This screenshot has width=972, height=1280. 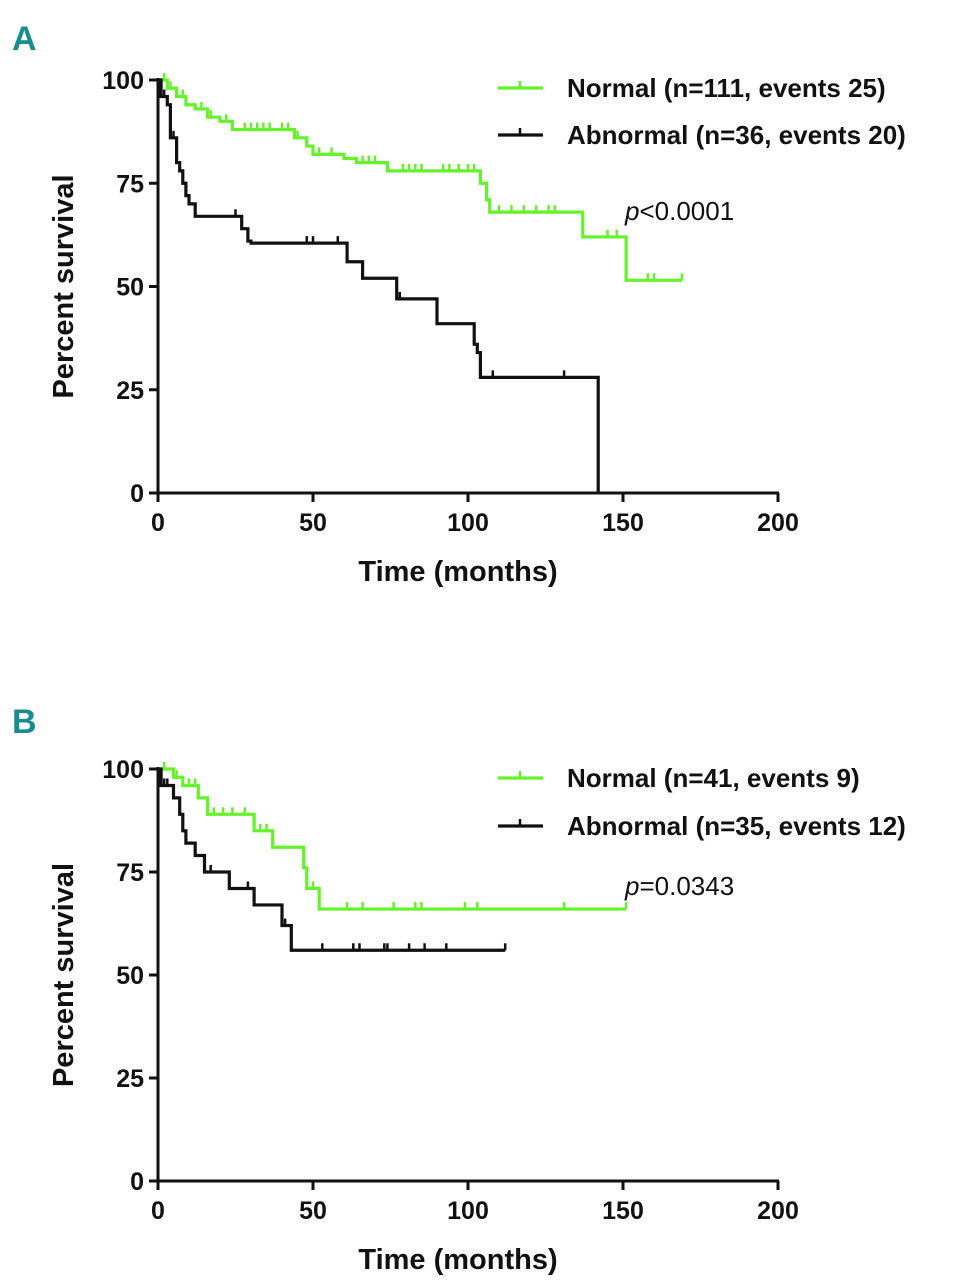 I want to click on p-value: <0.0001, so click(x=686, y=211).